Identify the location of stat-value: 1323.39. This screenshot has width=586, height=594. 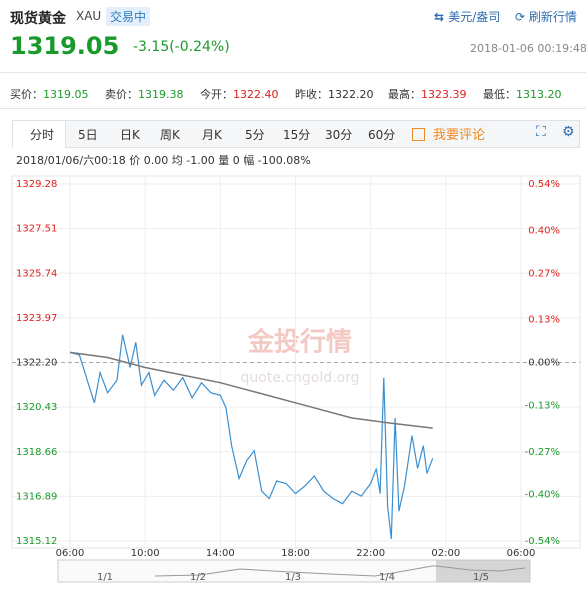
(444, 94).